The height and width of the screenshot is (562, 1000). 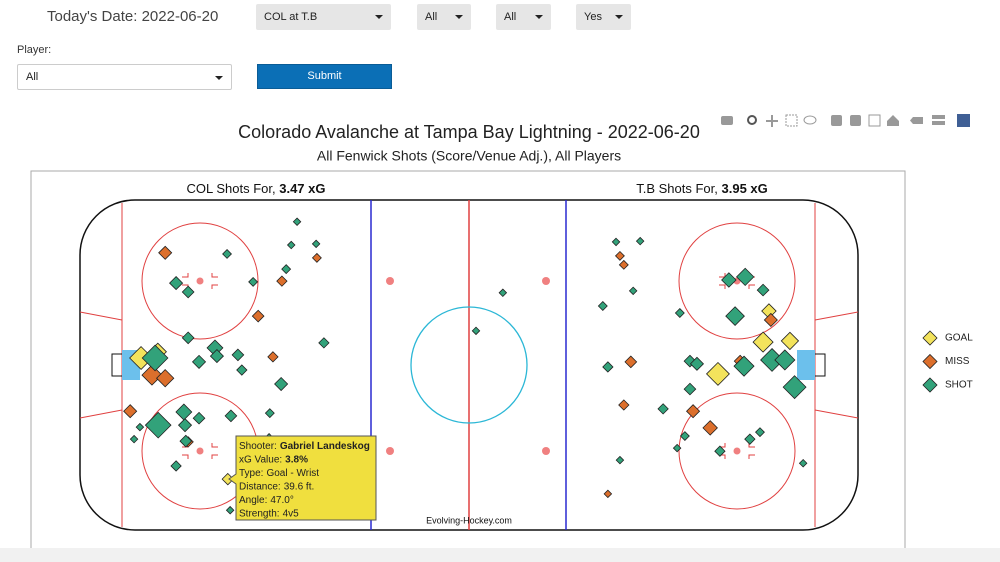 I want to click on center-circle, so click(x=469, y=365).